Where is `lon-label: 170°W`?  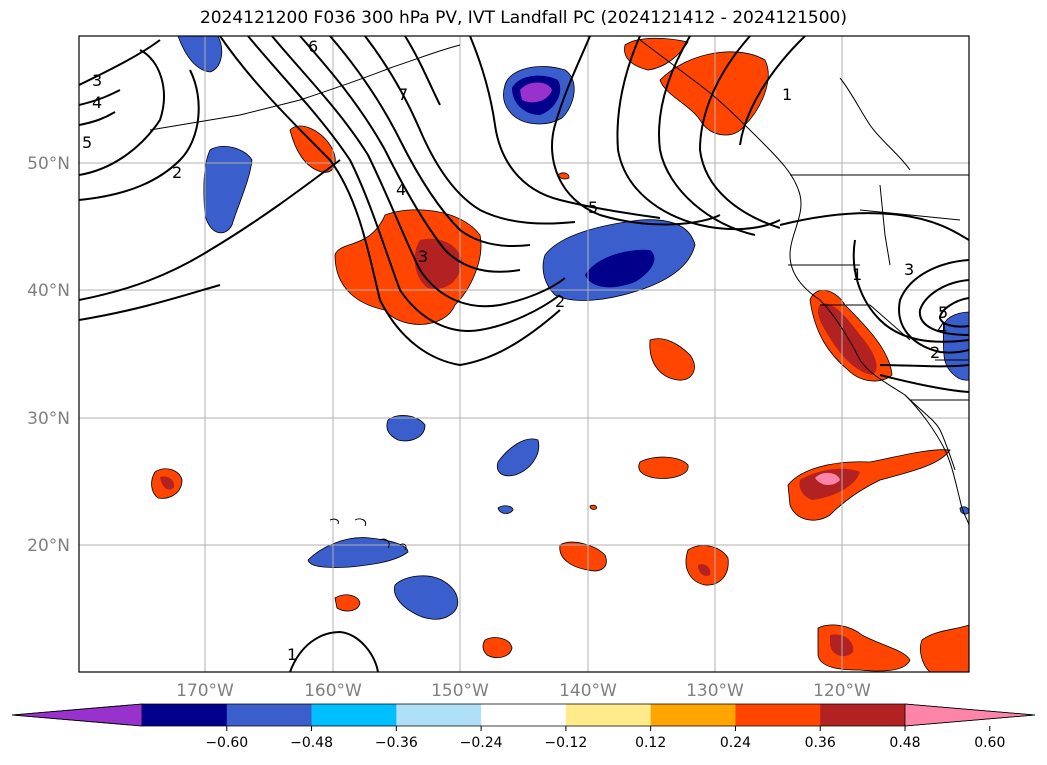 lon-label: 170°W is located at coordinates (205, 691).